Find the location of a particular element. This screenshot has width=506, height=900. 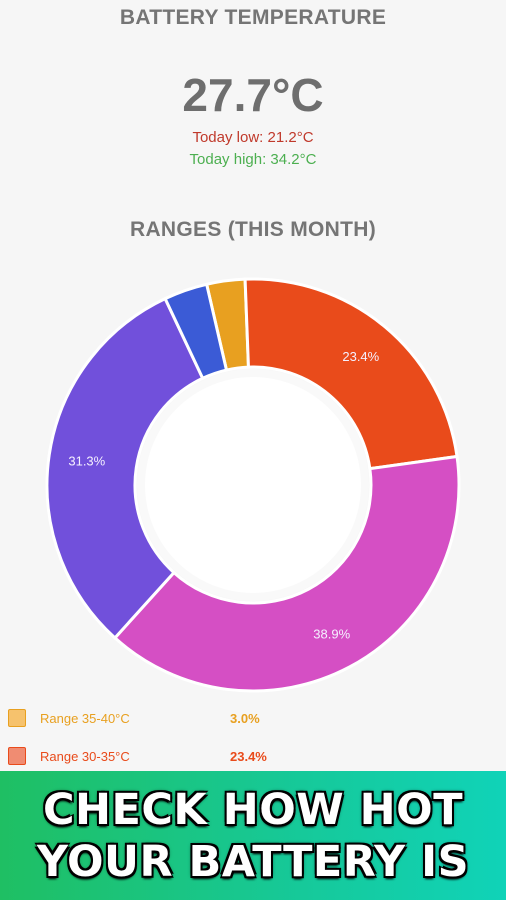

legend-label: Range 30-35°C is located at coordinates (85, 756).